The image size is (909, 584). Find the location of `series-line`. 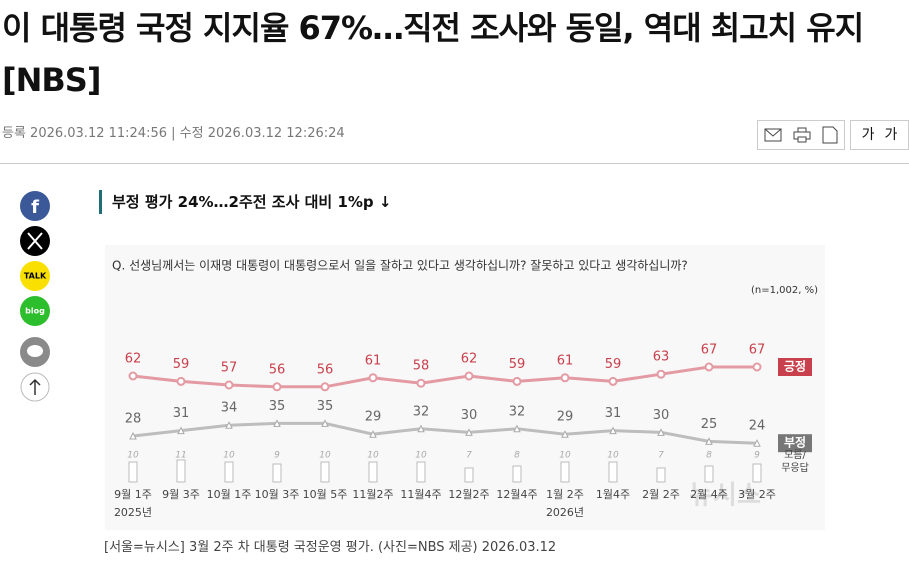

series-line is located at coordinates (445, 433).